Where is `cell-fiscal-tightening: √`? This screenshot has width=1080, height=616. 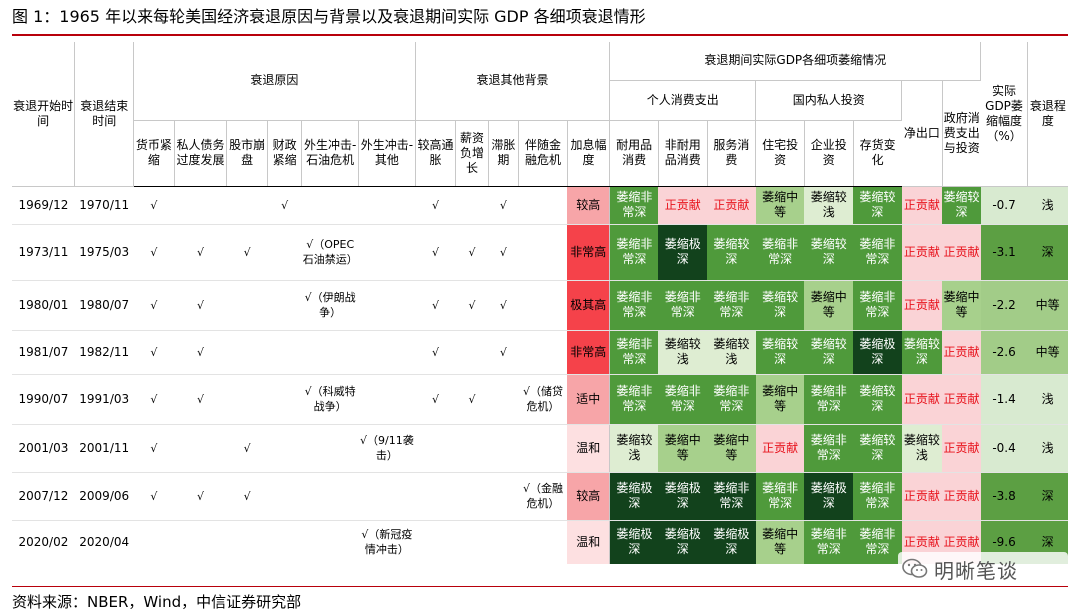
cell-fiscal-tightening: √ is located at coordinates (284, 205).